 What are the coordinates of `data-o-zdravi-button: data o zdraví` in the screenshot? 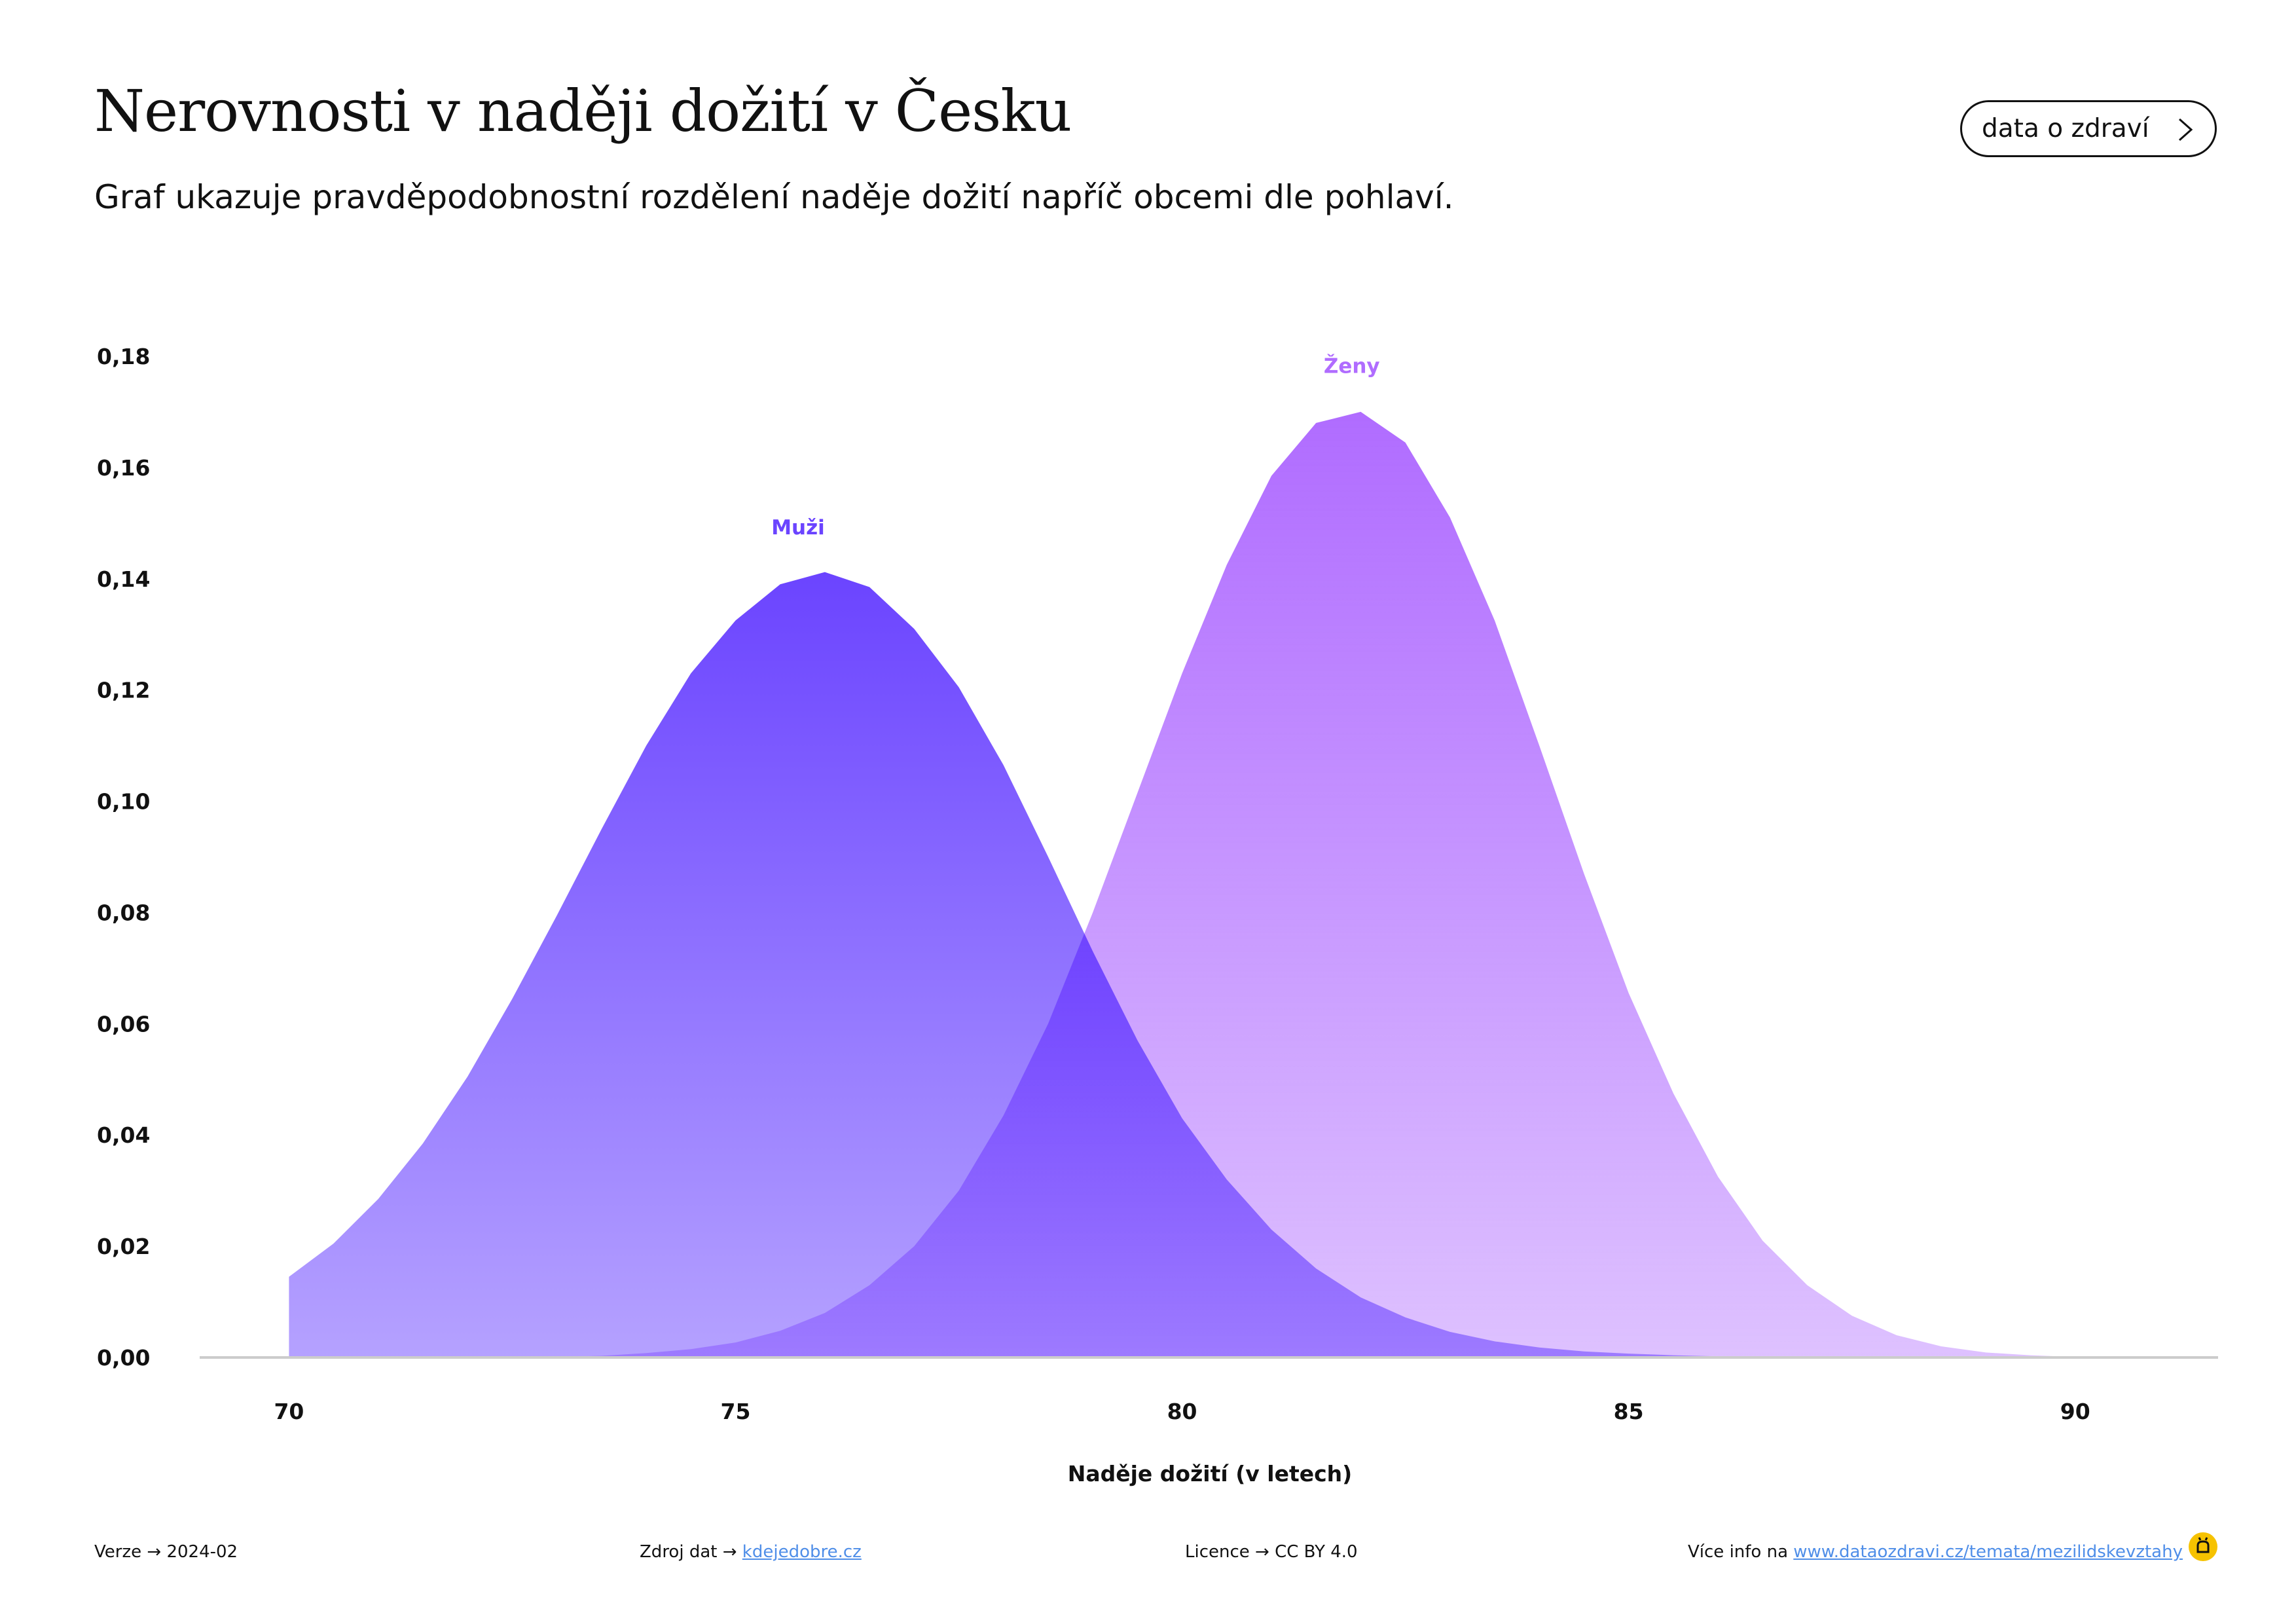 It's located at (2088, 128).